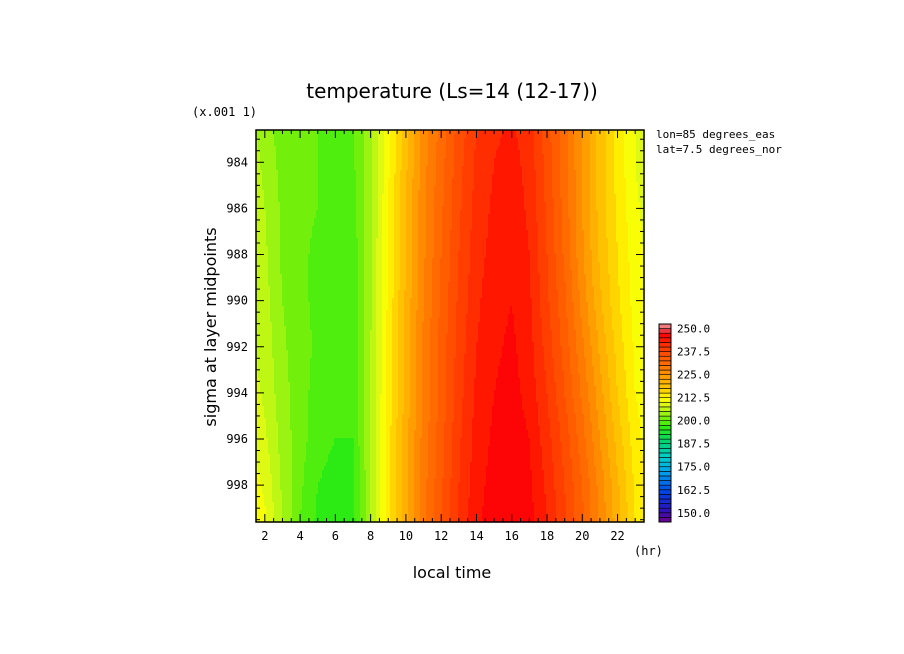 This screenshot has height=654, width=904. I want to click on lon-annotation: lon=85 degrees_eas, so click(715, 134).